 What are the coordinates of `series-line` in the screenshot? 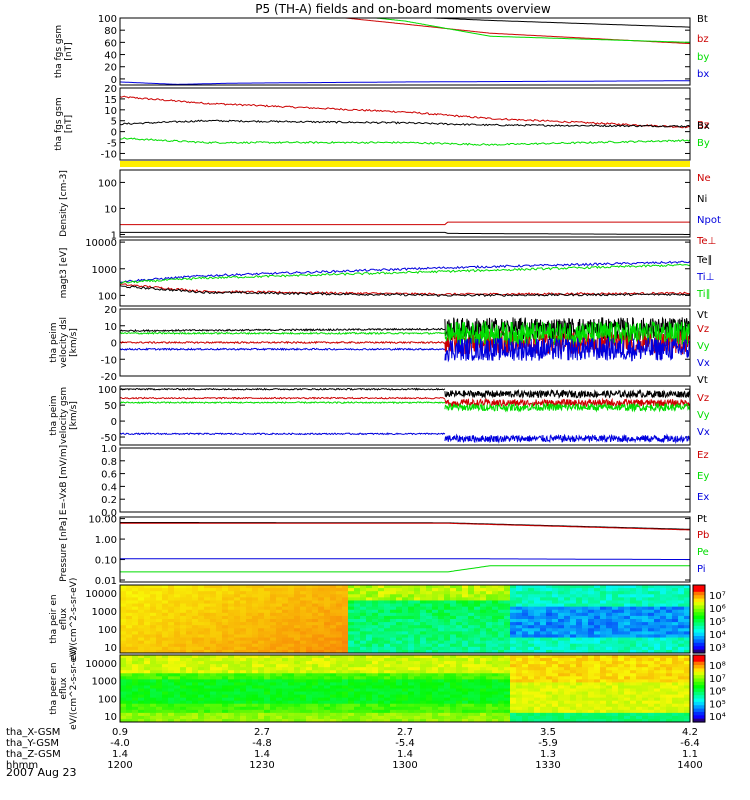 It's located at (531, 30).